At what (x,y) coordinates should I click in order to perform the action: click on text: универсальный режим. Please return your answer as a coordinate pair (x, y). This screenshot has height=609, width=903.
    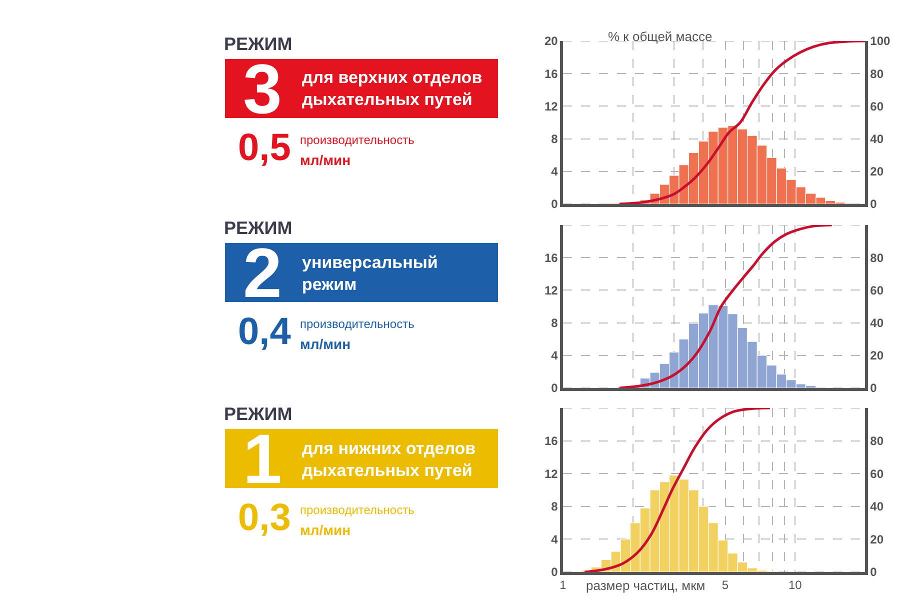
    Looking at the image, I should click on (370, 273).